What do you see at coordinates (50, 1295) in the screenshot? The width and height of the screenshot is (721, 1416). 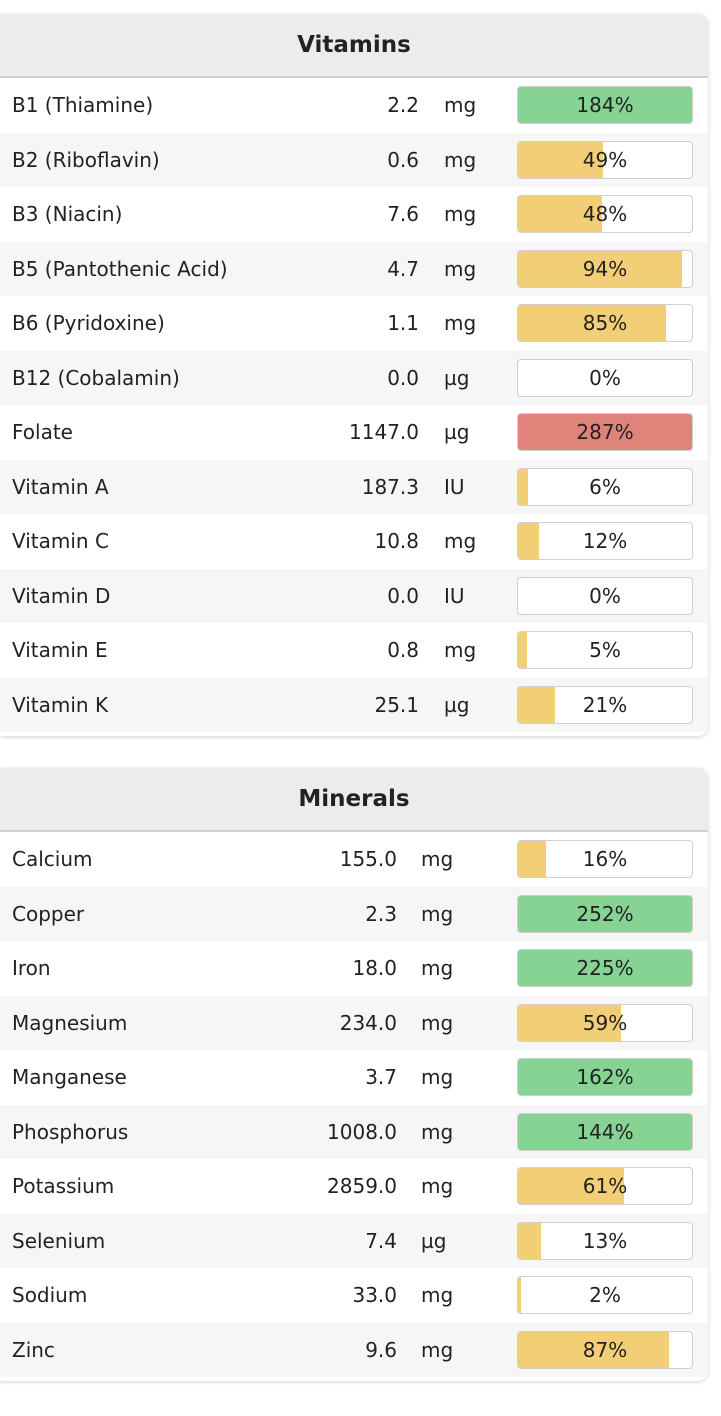 I see `nutrient-name: Sodium` at bounding box center [50, 1295].